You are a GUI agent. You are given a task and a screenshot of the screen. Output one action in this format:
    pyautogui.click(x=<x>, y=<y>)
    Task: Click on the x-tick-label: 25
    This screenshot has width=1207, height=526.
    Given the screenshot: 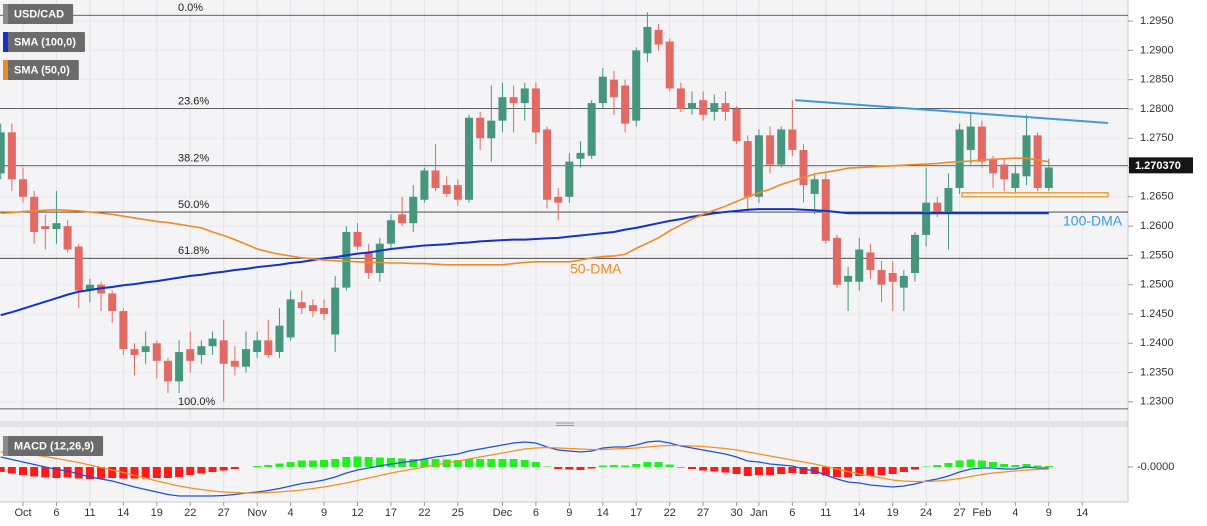 What is the action you would take?
    pyautogui.click(x=458, y=513)
    